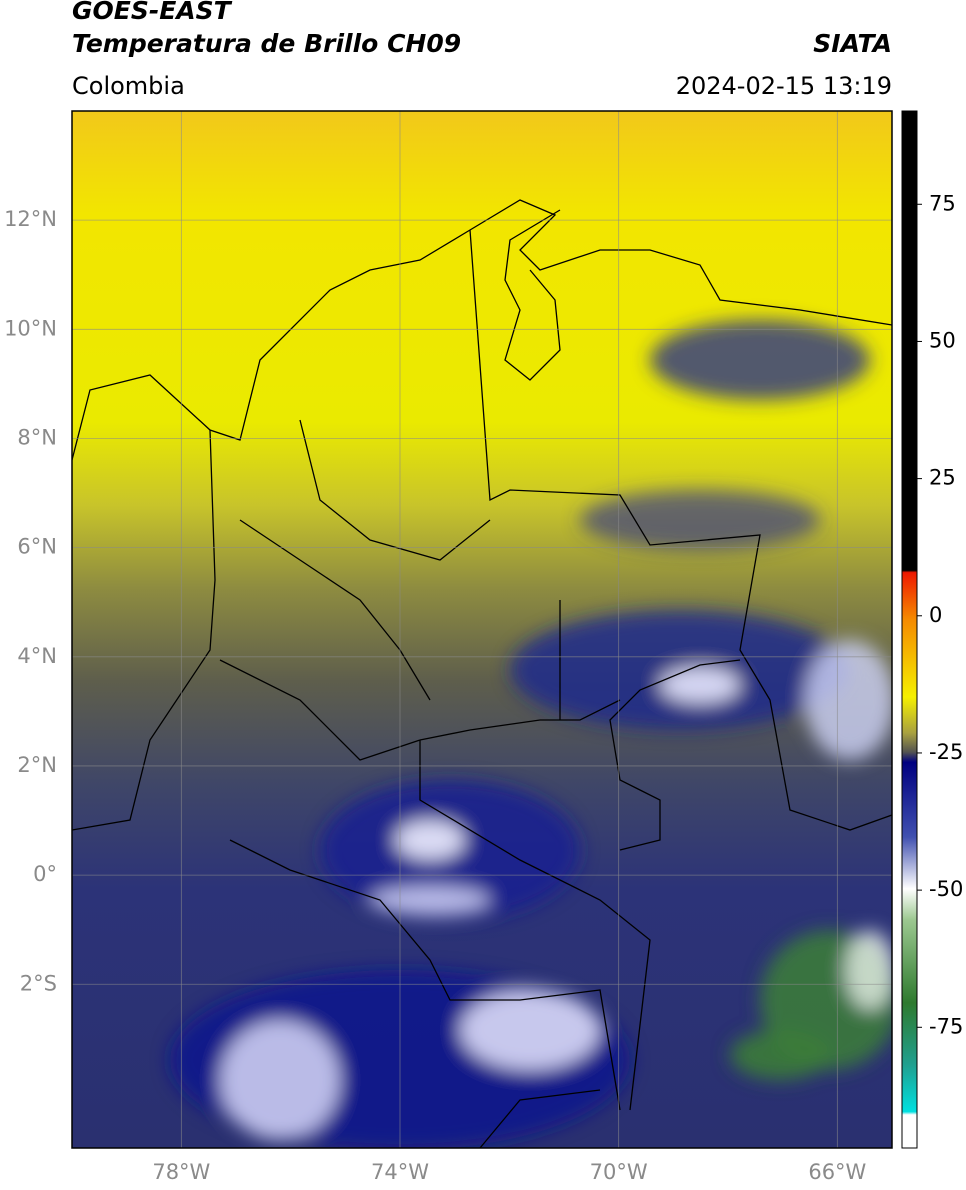  I want to click on y-tick-label: 2°S, so click(38, 983).